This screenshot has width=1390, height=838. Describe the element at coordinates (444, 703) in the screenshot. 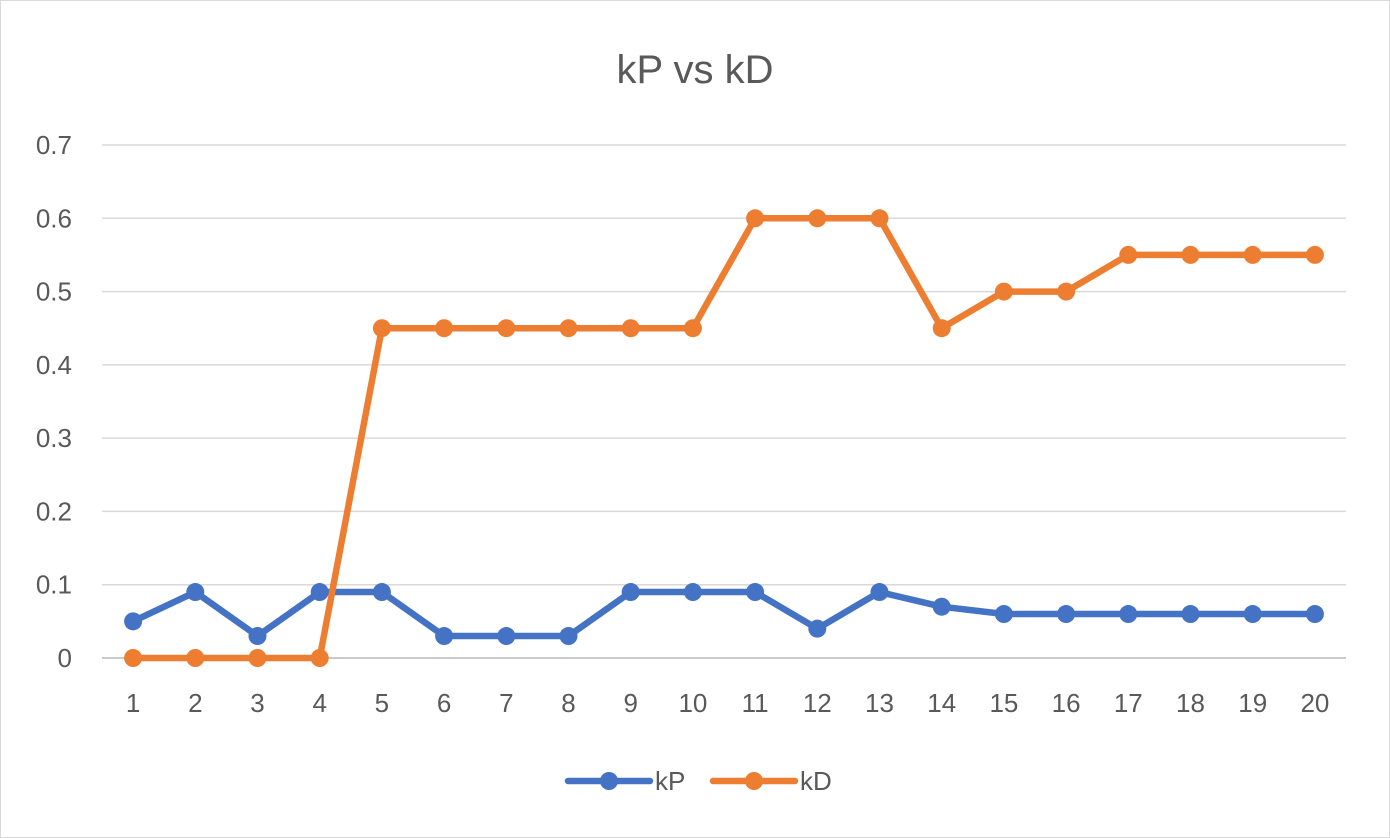

I see `x-tick-label-6: 6` at that location.